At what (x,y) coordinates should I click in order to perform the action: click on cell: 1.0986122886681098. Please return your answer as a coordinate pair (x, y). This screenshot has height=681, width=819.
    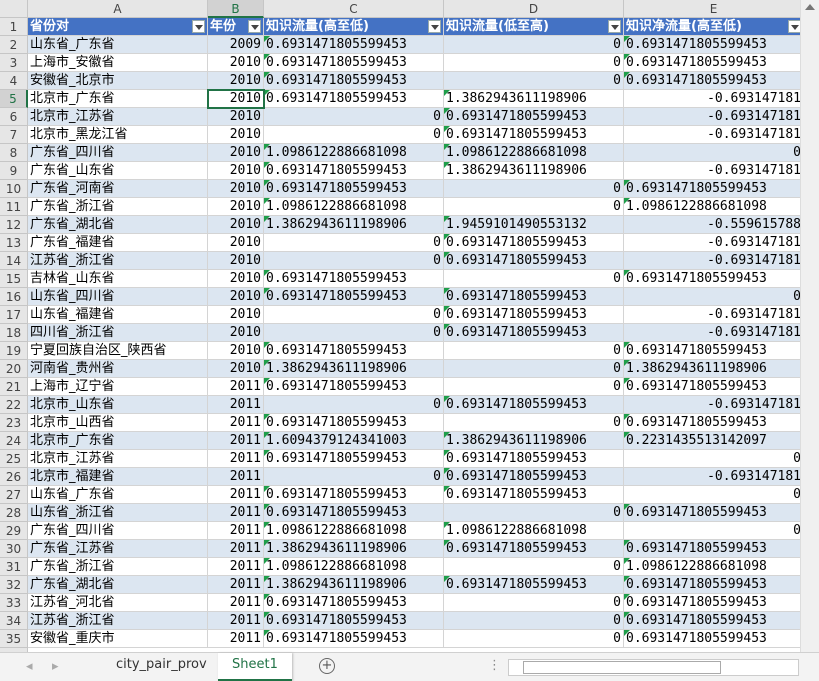
    Looking at the image, I should click on (354, 153).